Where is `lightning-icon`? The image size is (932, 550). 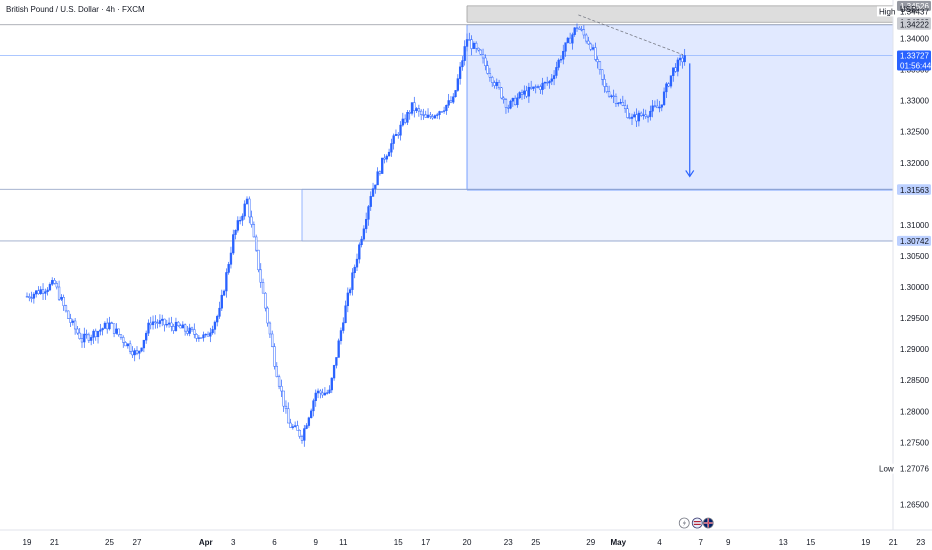
lightning-icon is located at coordinates (684, 523).